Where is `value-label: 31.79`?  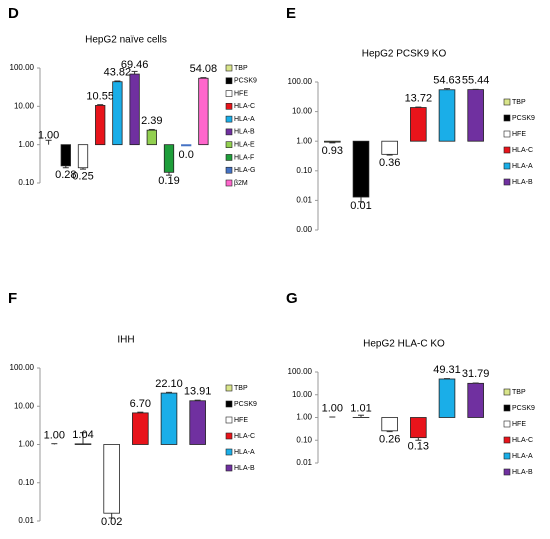 value-label: 31.79 is located at coordinates (476, 374).